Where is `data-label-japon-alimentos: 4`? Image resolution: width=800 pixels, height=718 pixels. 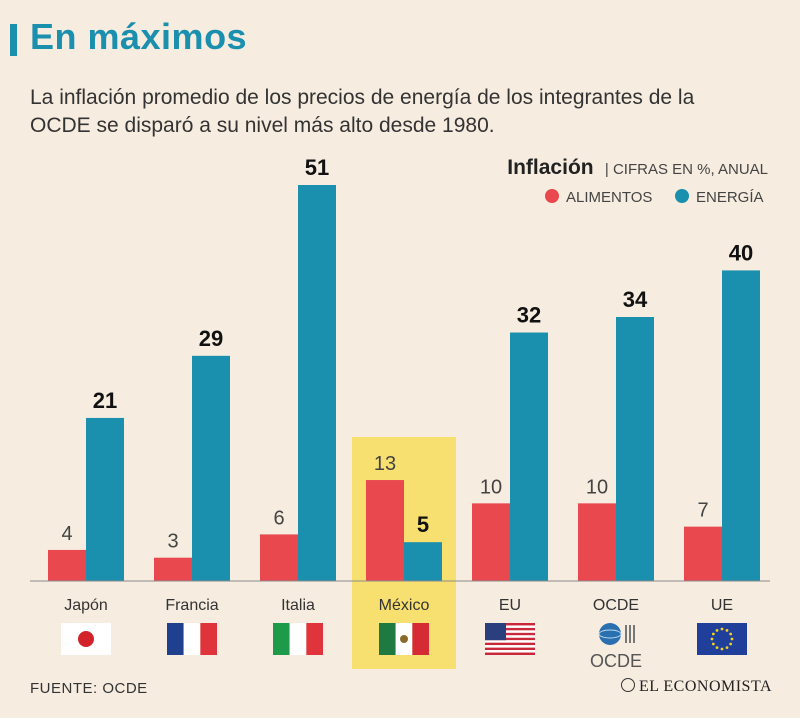 data-label-japon-alimentos: 4 is located at coordinates (66, 534).